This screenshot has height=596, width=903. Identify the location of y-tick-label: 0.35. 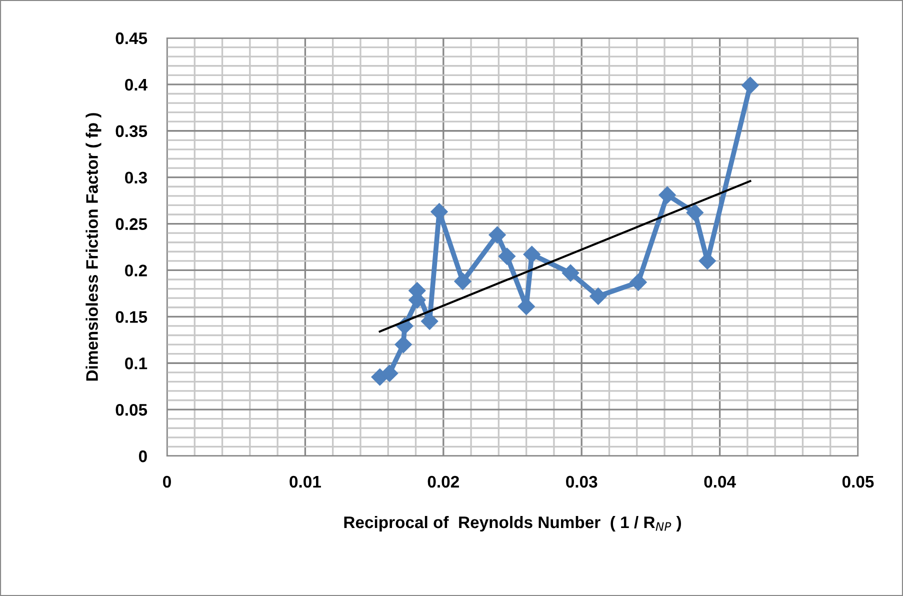
(132, 131).